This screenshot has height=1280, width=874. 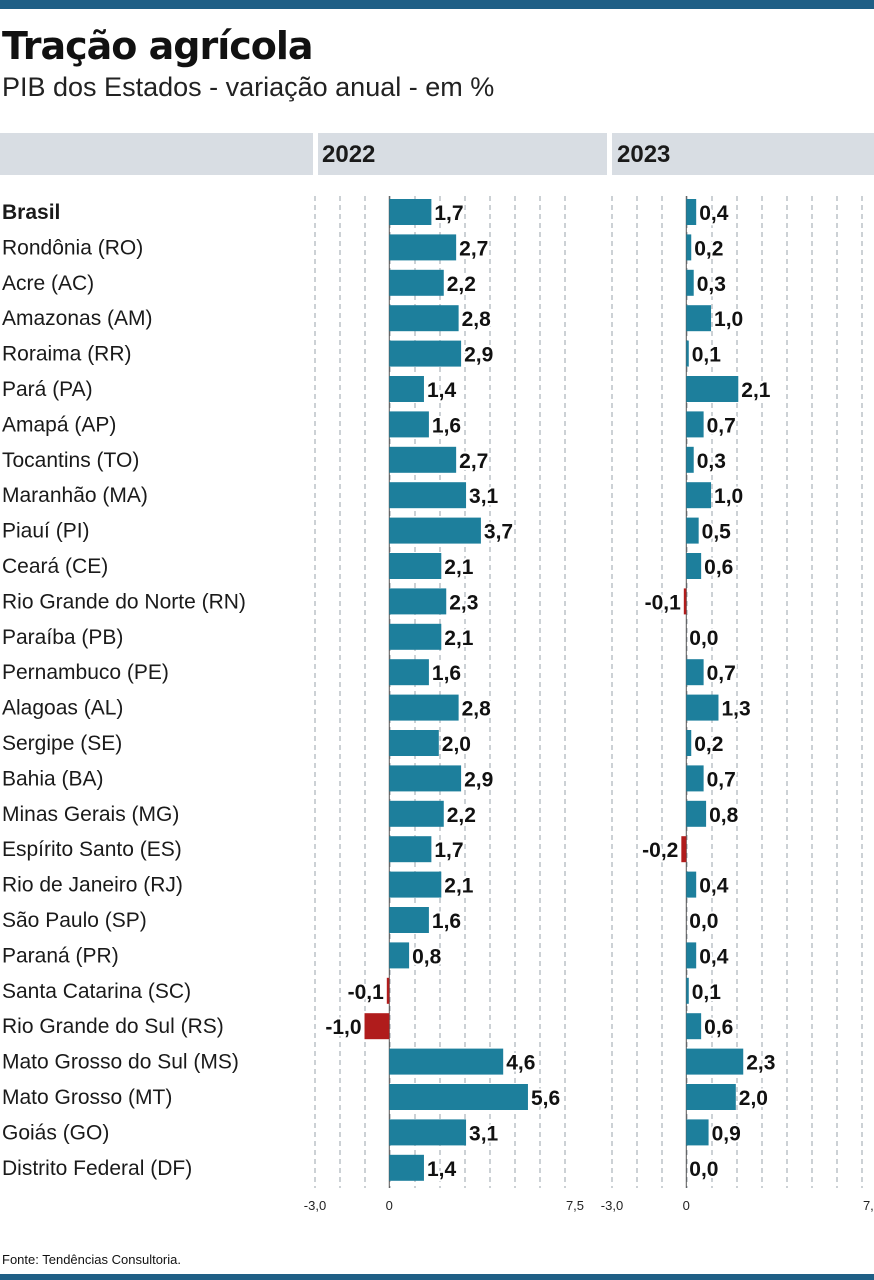 I want to click on source-note: Fonte: Tendências Consultoria., so click(x=91, y=1259).